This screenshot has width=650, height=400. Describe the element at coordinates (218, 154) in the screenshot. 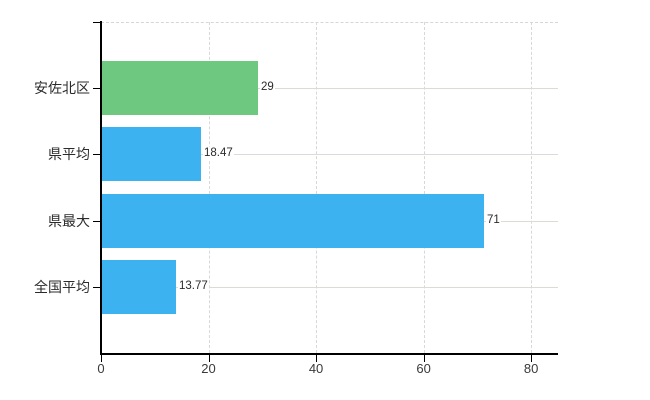

I see `bar-value-label: 18.47` at that location.